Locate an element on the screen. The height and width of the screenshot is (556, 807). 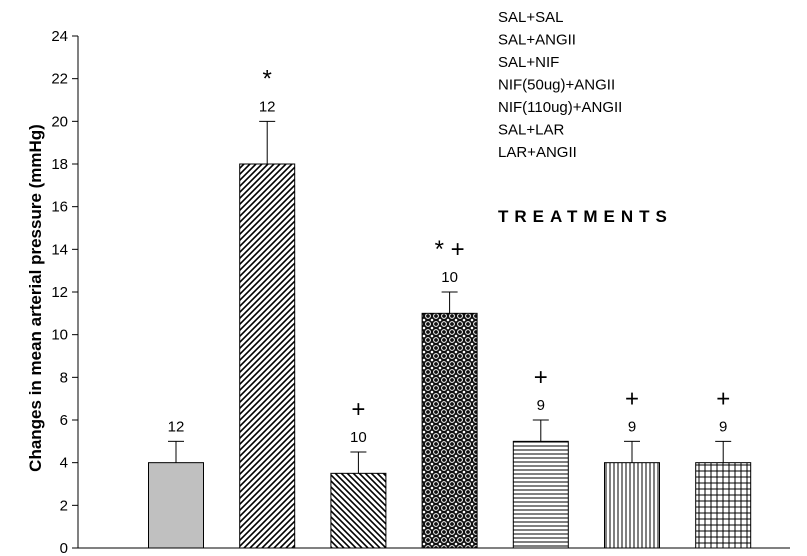
y-tick-label: 10 is located at coordinates (59, 335).